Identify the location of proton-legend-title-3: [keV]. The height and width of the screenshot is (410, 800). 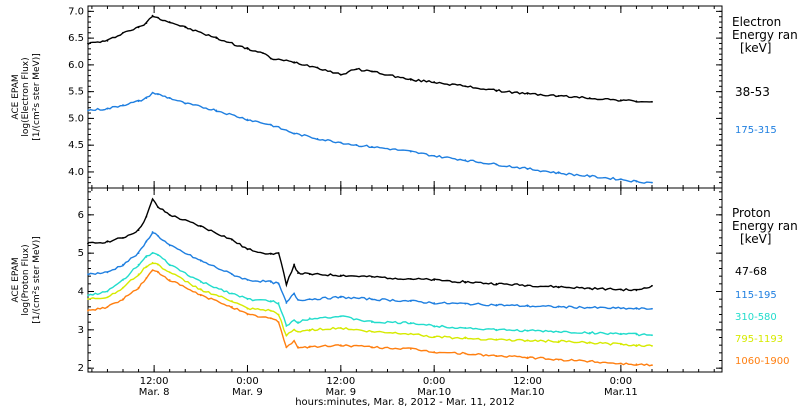
(755, 239).